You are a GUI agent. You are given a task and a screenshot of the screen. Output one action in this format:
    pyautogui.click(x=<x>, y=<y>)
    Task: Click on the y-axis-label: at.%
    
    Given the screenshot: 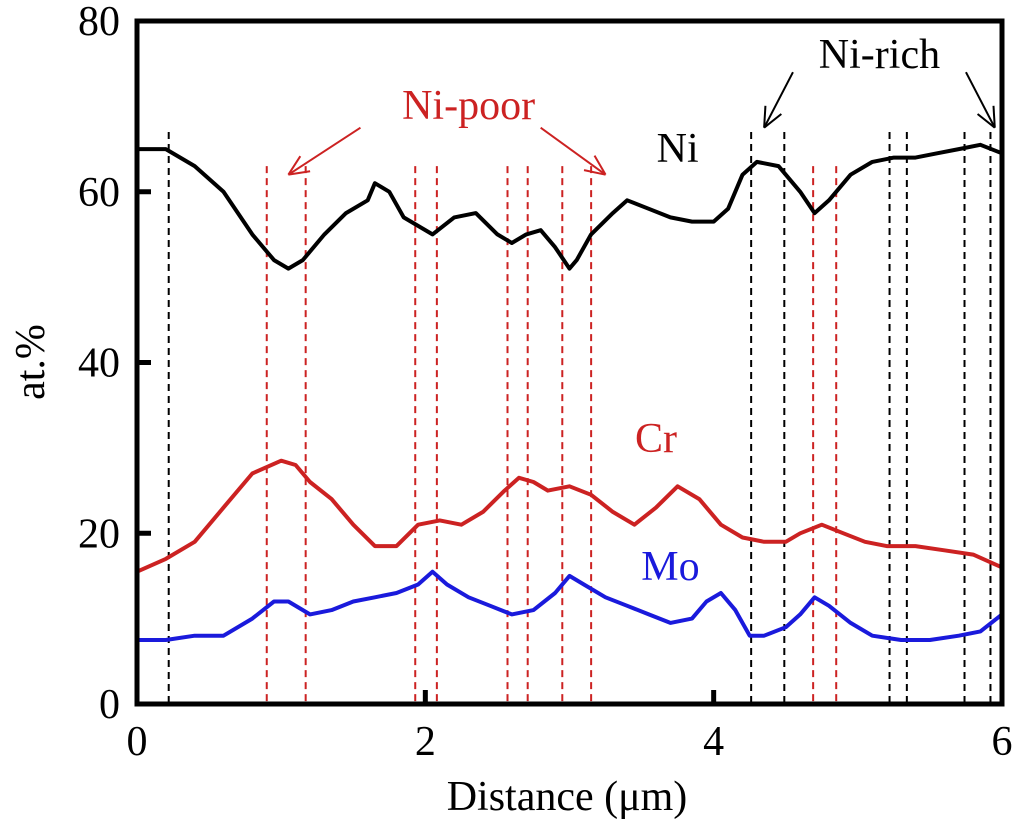 What is the action you would take?
    pyautogui.click(x=31, y=362)
    